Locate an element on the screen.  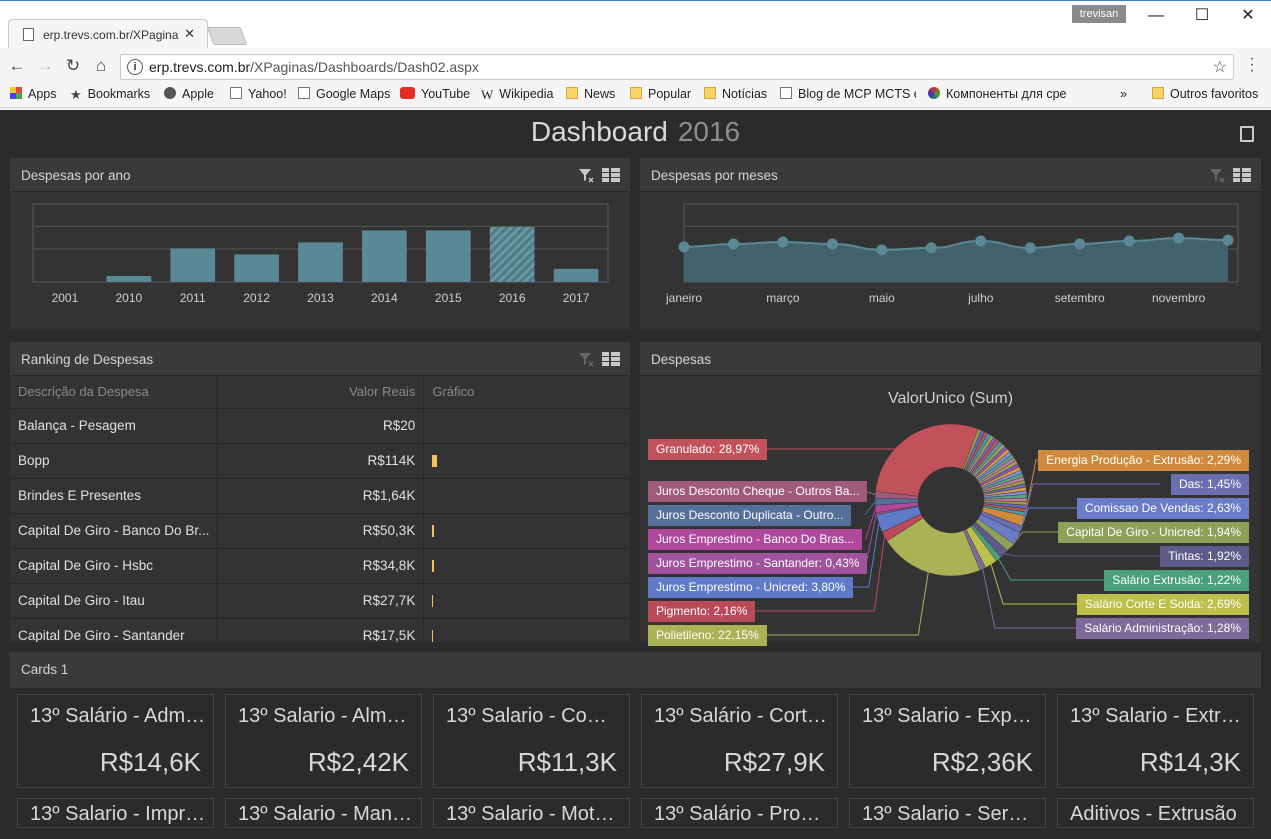
star-icon: ☆ is located at coordinates (1219, 67).